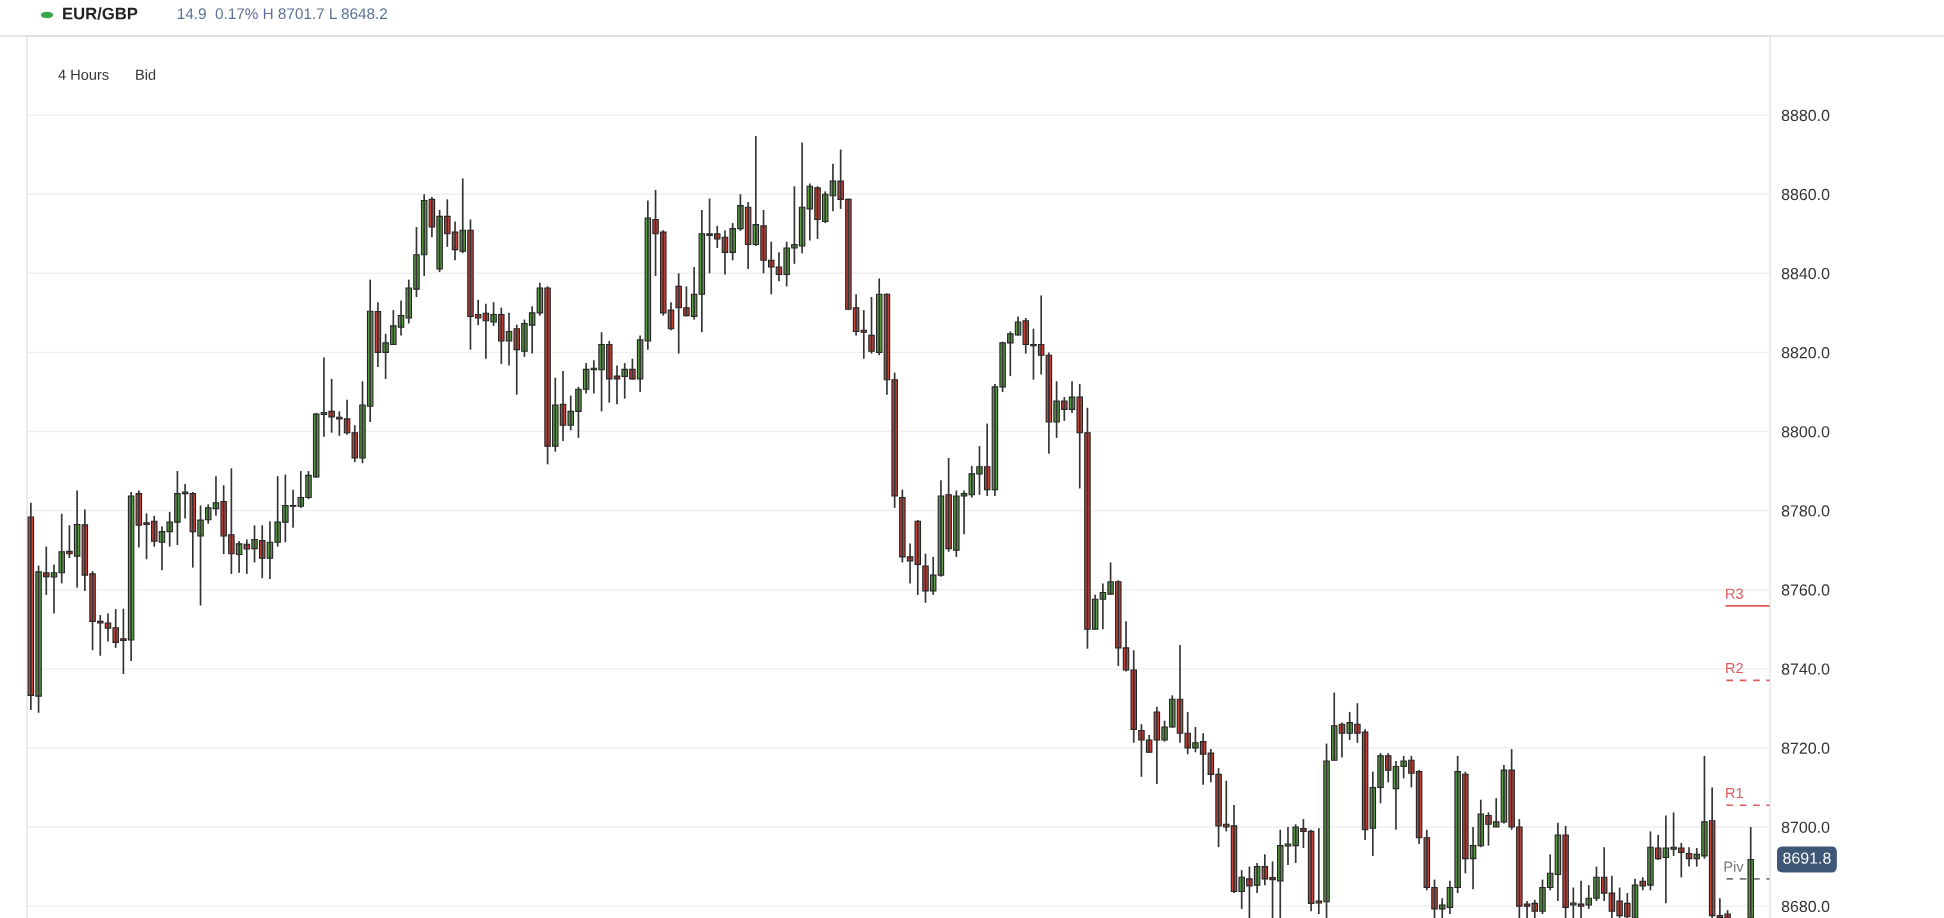 Image resolution: width=1944 pixels, height=918 pixels. What do you see at coordinates (1734, 593) in the screenshot?
I see `ref-line-label: R3` at bounding box center [1734, 593].